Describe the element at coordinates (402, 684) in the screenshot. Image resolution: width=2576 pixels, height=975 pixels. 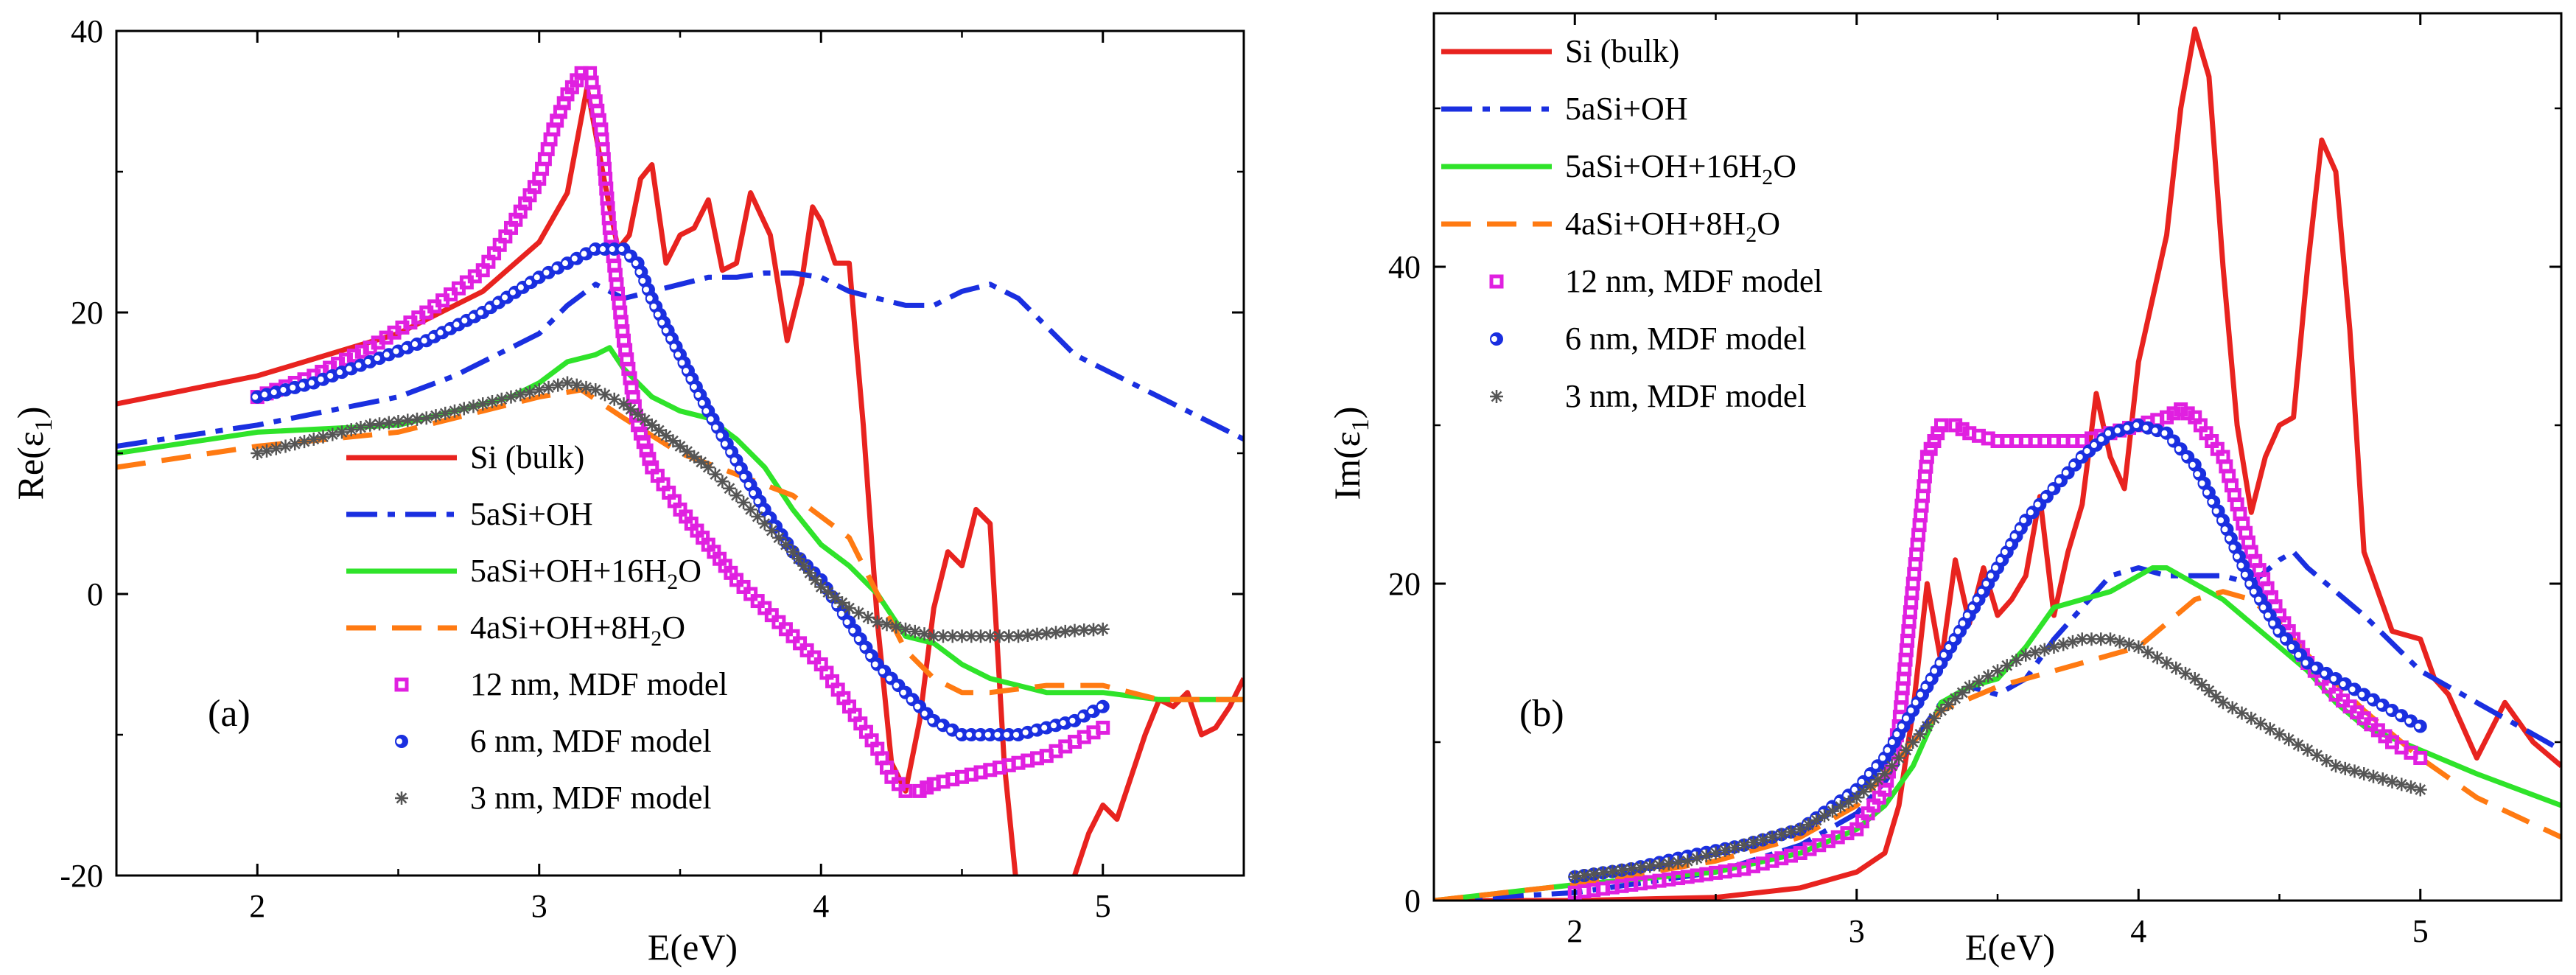
I see `legend-entry-12-nm-mdf-model-symbol` at that location.